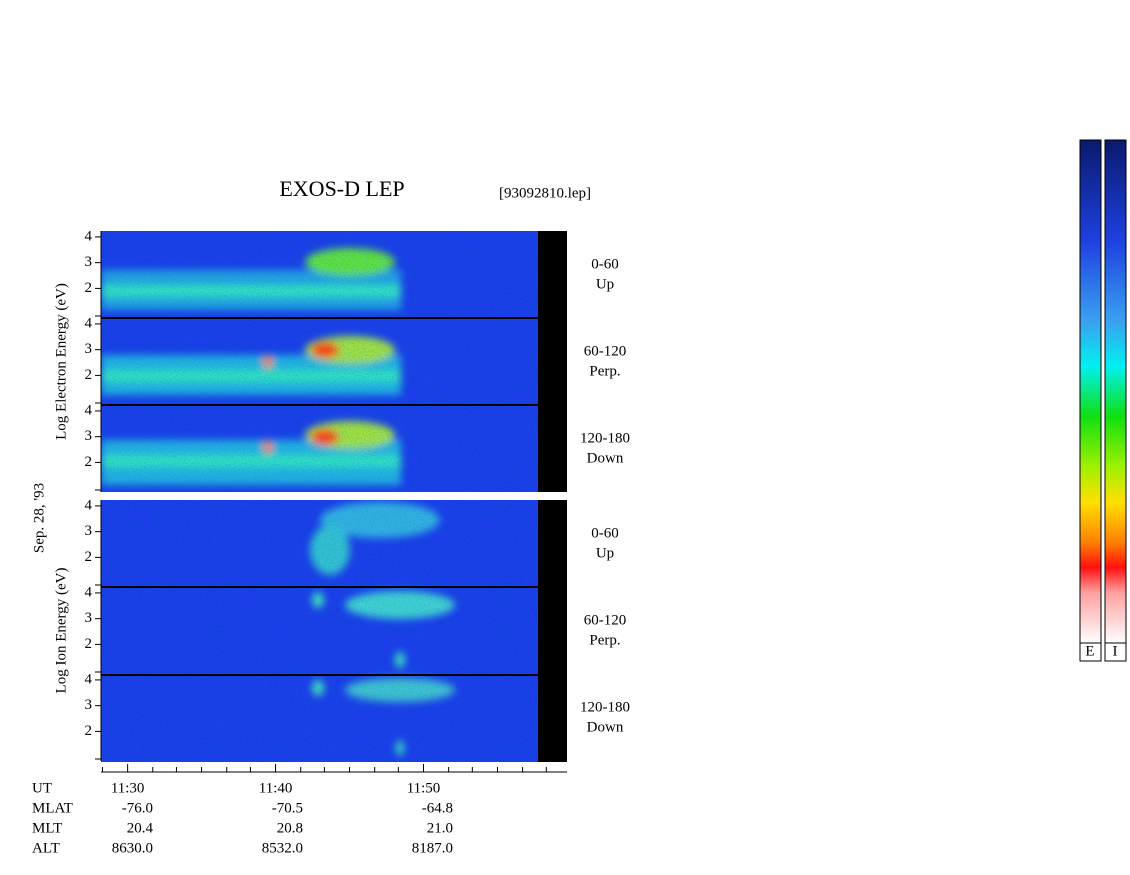 The image size is (1130, 875). Describe the element at coordinates (432, 848) in the screenshot. I see `ephemeris-value: 8187.0` at that location.